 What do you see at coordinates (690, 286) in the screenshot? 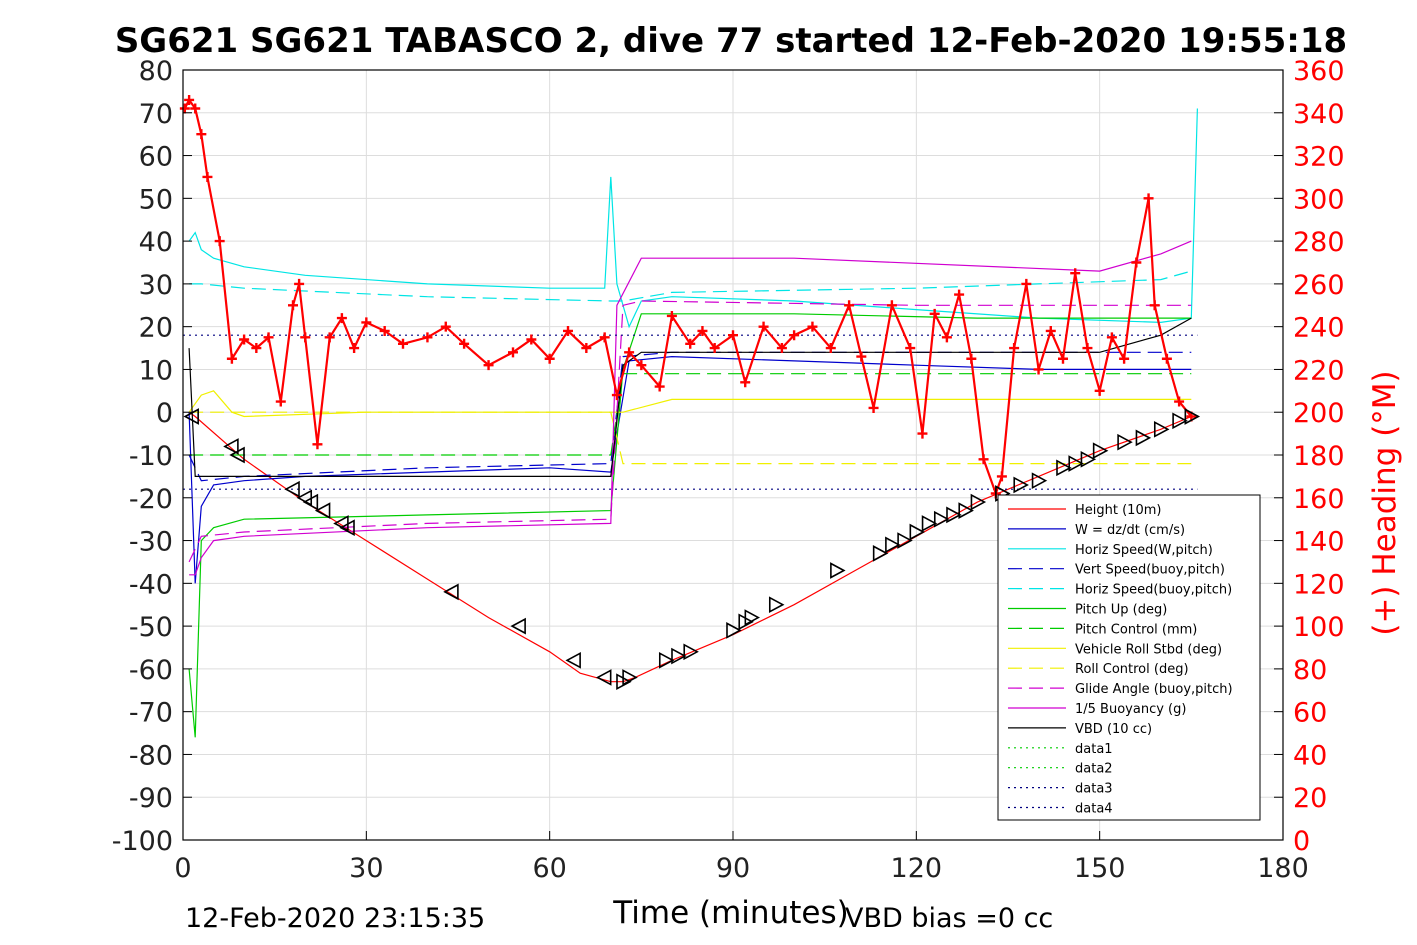
I see `series-line-horiz-speed-buoy-pitch` at bounding box center [690, 286].